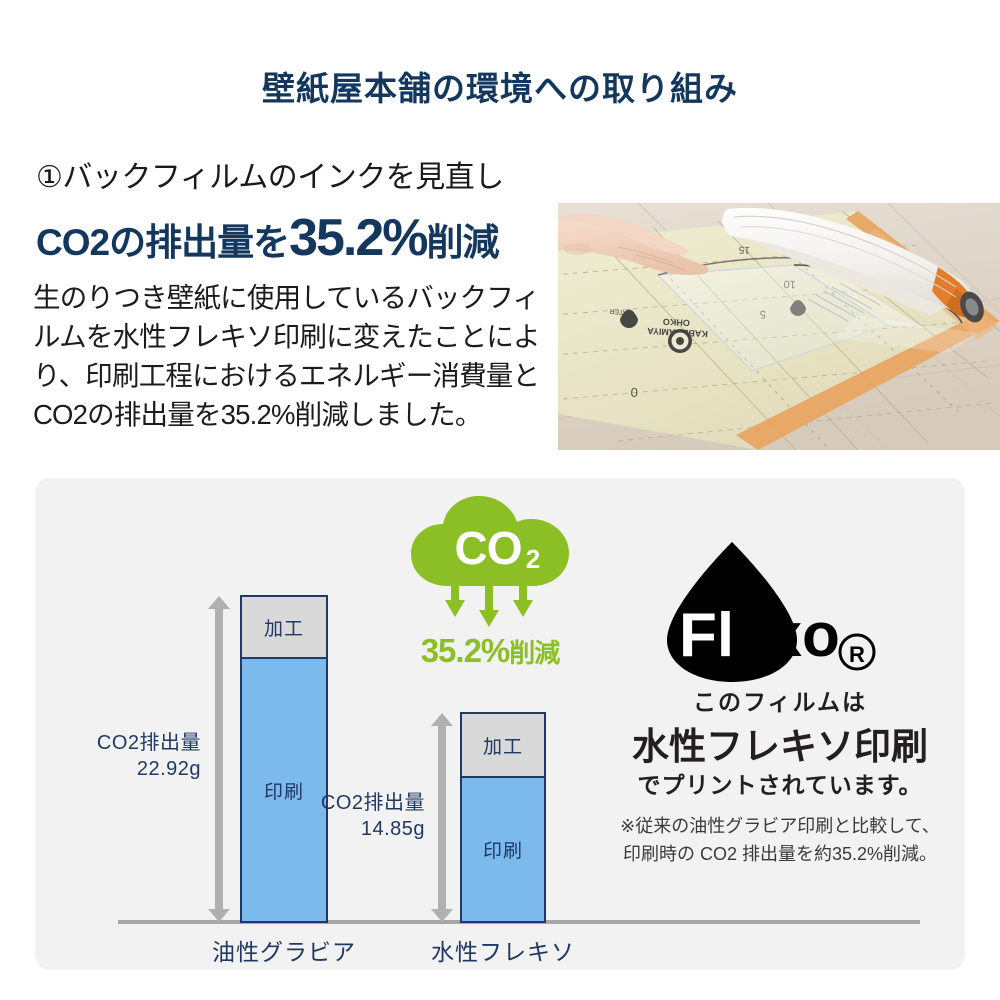 Image resolution: width=1000 pixels, height=1000 pixels. Describe the element at coordinates (138, 756) in the screenshot. I see `bar1-total-label: CO2排出量 22.92g` at that location.